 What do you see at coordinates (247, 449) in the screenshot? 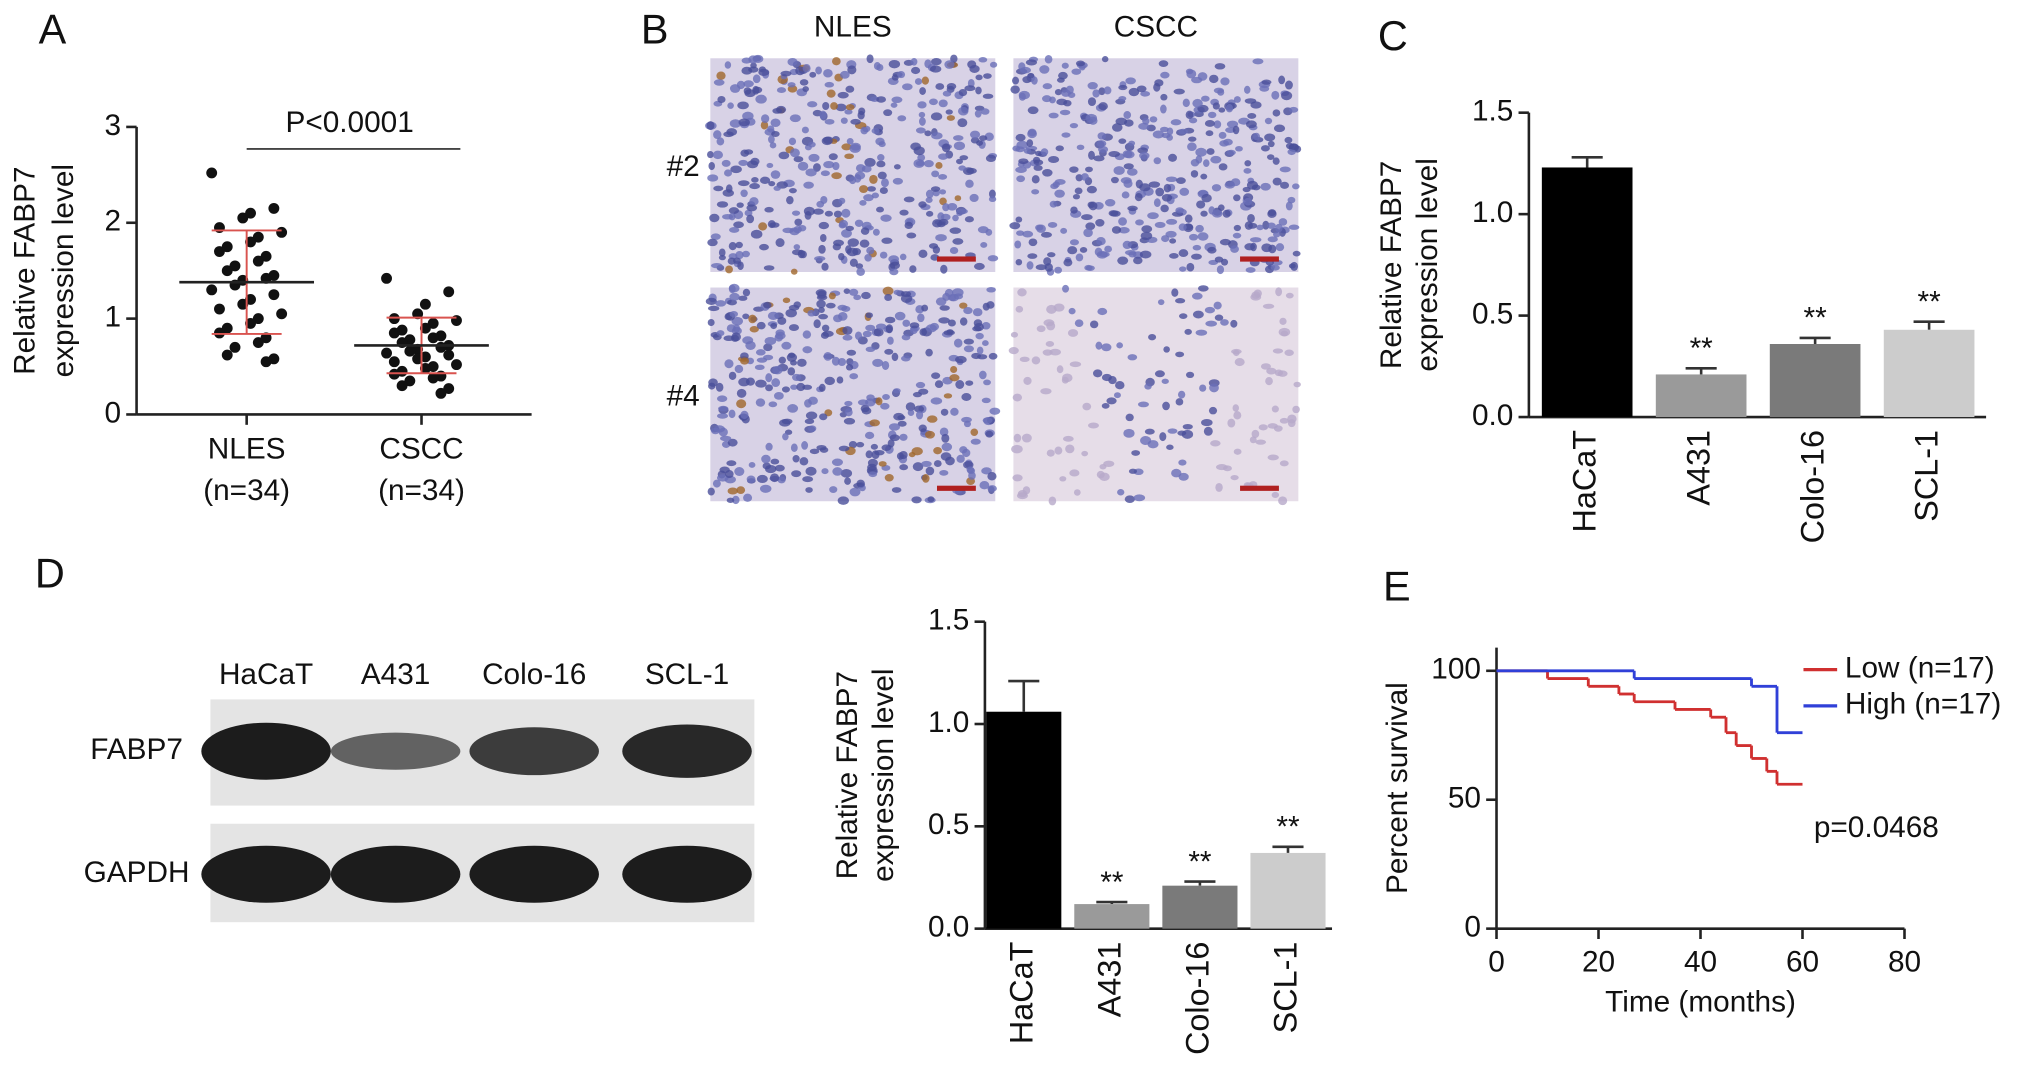
I see `x-tick-label: NLES` at bounding box center [247, 449].